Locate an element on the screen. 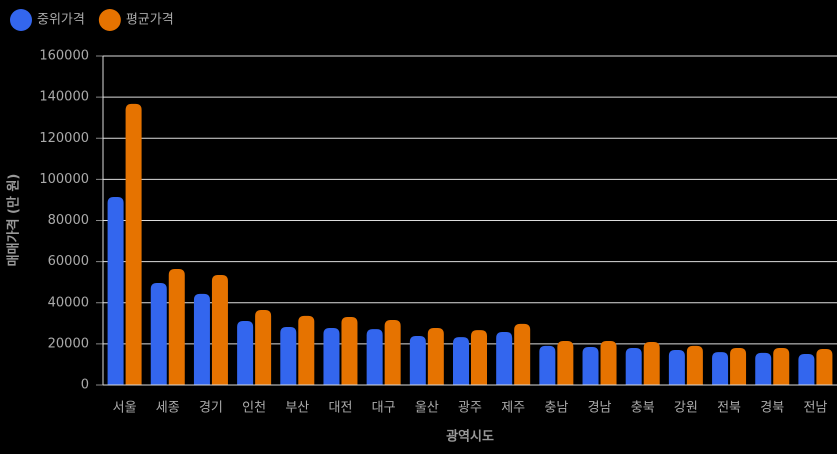  x-tick-label: 대구 is located at coordinates (384, 408).